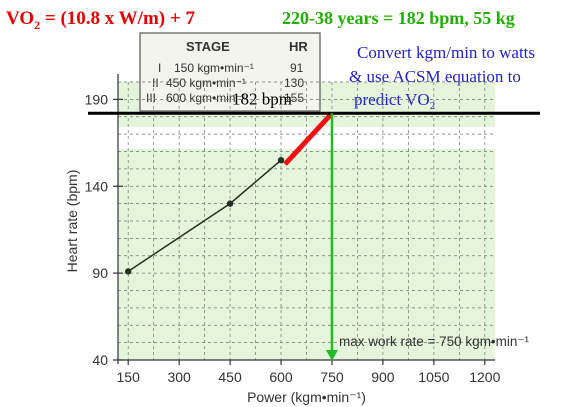 The height and width of the screenshot is (407, 576). What do you see at coordinates (208, 46) in the screenshot?
I see `stage-header: STAGE` at bounding box center [208, 46].